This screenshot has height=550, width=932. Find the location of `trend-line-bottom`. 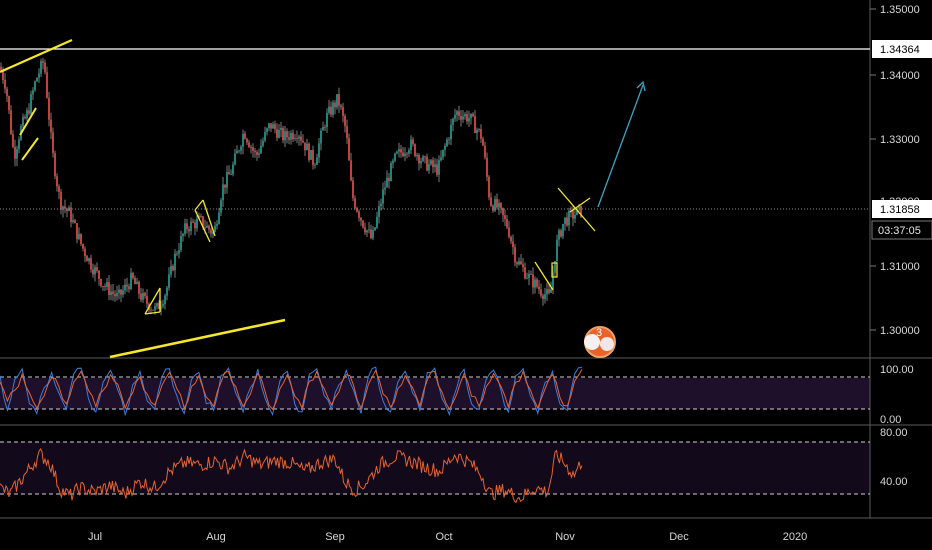

trend-line-bottom is located at coordinates (197, 338).